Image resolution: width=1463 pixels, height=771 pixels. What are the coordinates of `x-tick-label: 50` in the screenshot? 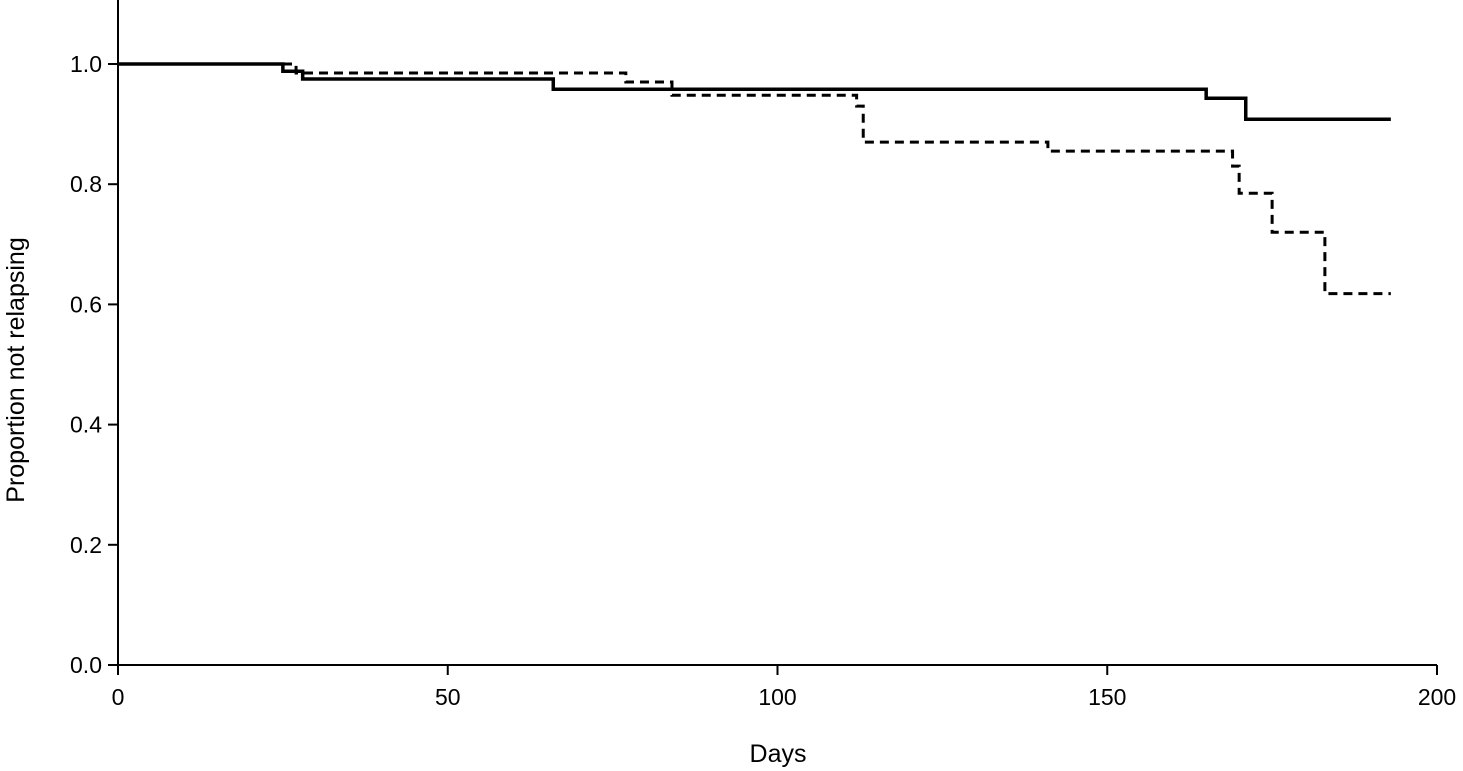 It's located at (448, 697).